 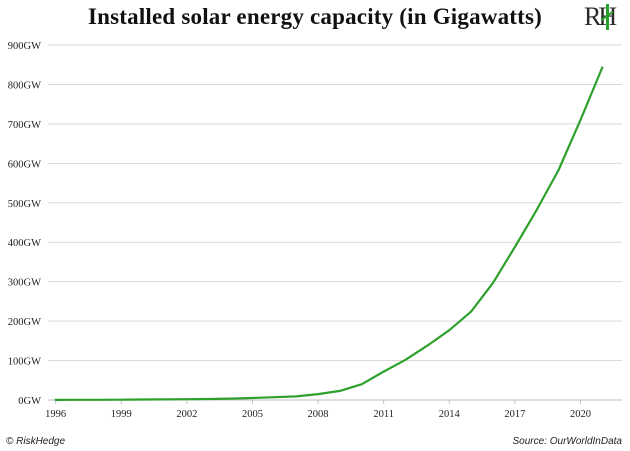 What do you see at coordinates (600, 16) in the screenshot?
I see `logo-text: RH` at bounding box center [600, 16].